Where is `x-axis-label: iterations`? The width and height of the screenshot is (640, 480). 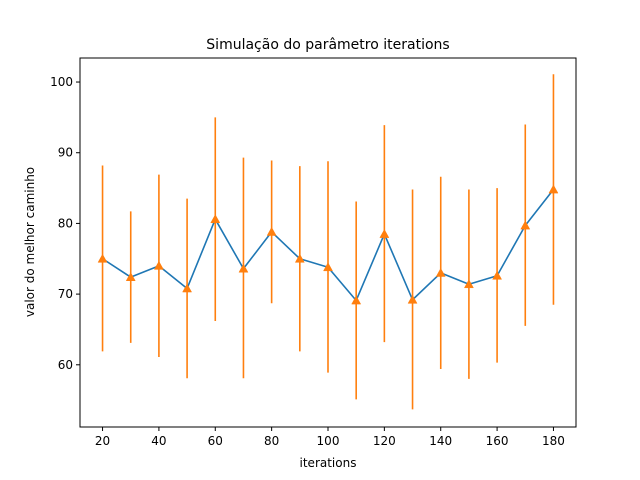
x-axis-label: iterations is located at coordinates (328, 463).